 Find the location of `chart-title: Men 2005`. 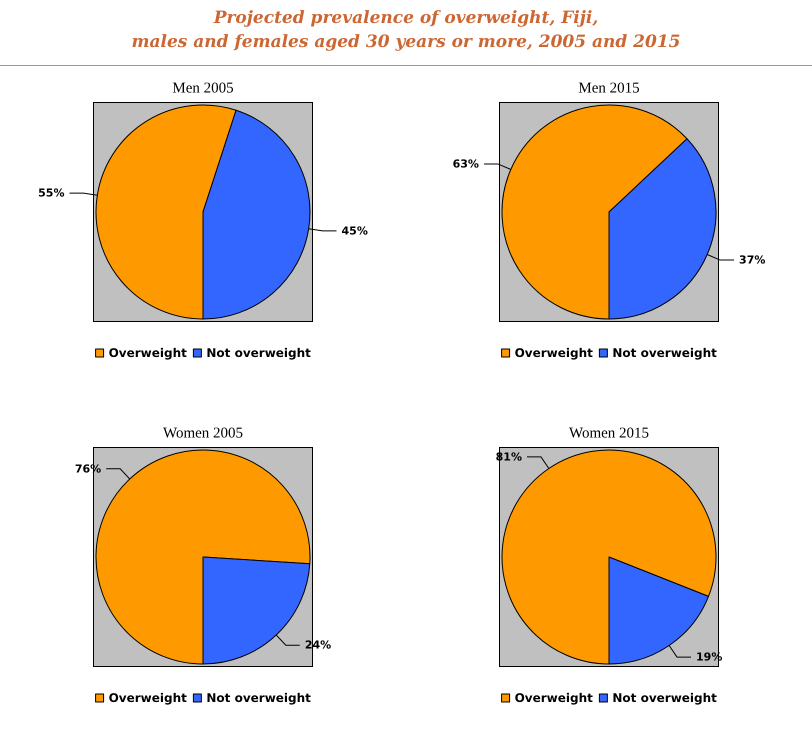

chart-title: Men 2005 is located at coordinates (203, 88).